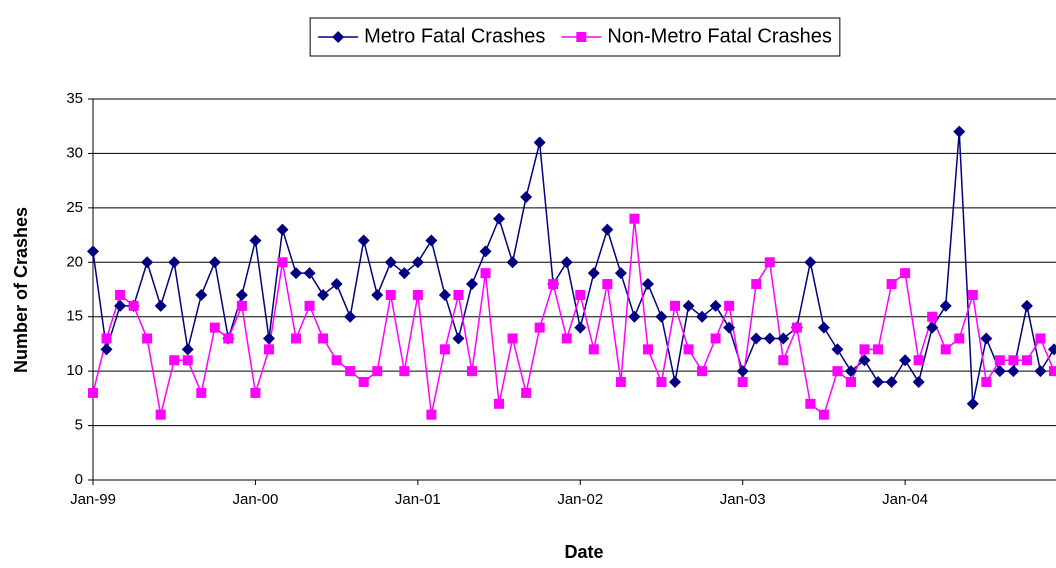  What do you see at coordinates (580, 499) in the screenshot?
I see `x-tick-label: Jan-02` at bounding box center [580, 499].